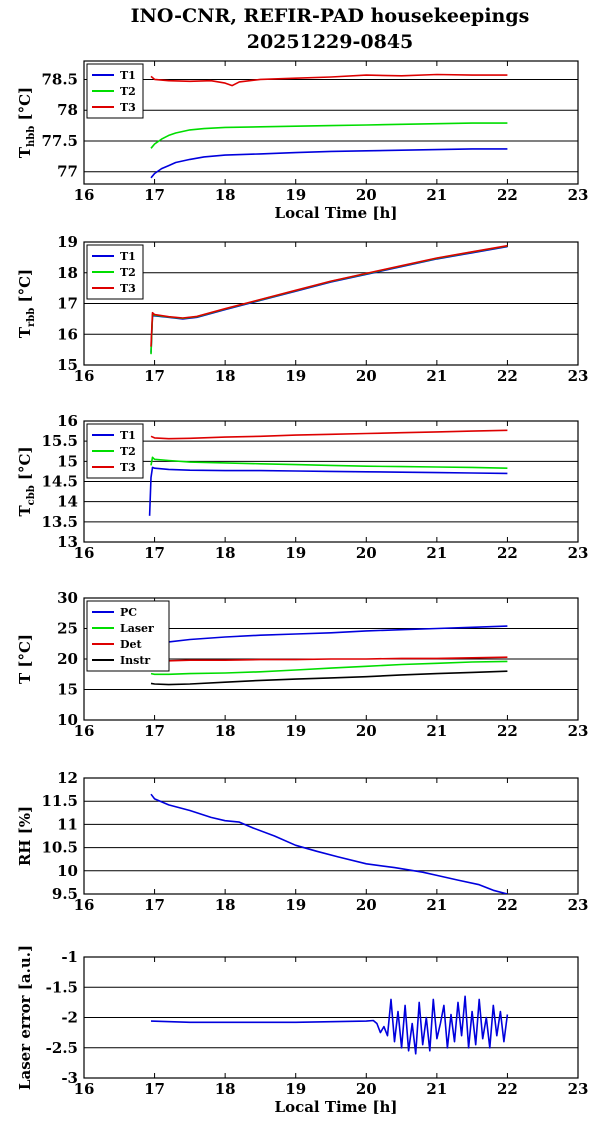 The image size is (595, 1139). Describe the element at coordinates (67, 273) in the screenshot. I see `y-tick-label: 18` at that location.